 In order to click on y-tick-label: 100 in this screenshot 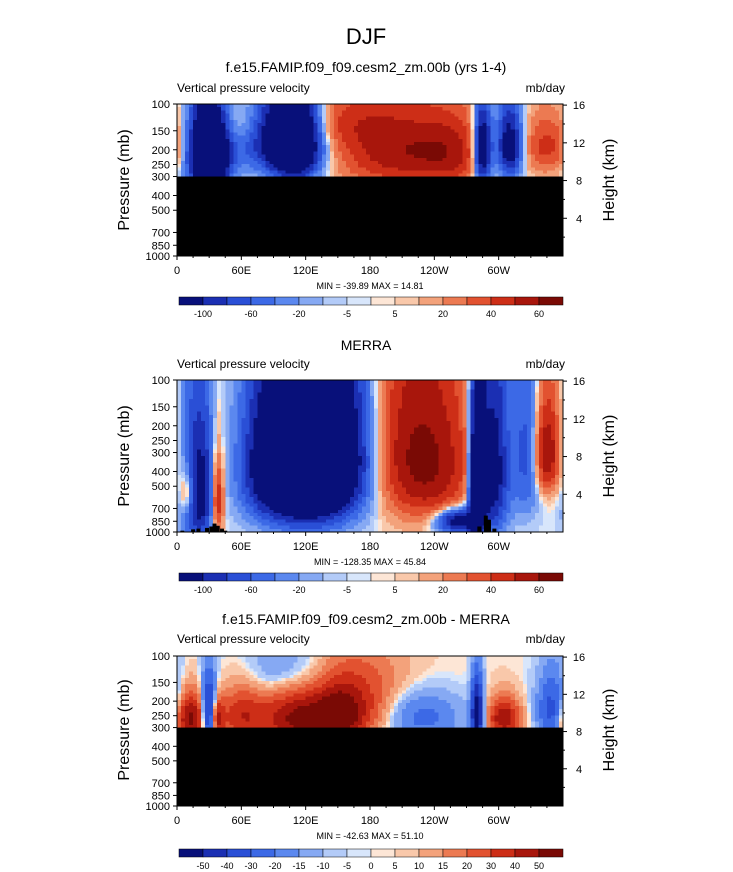, I will do `click(161, 105)`.